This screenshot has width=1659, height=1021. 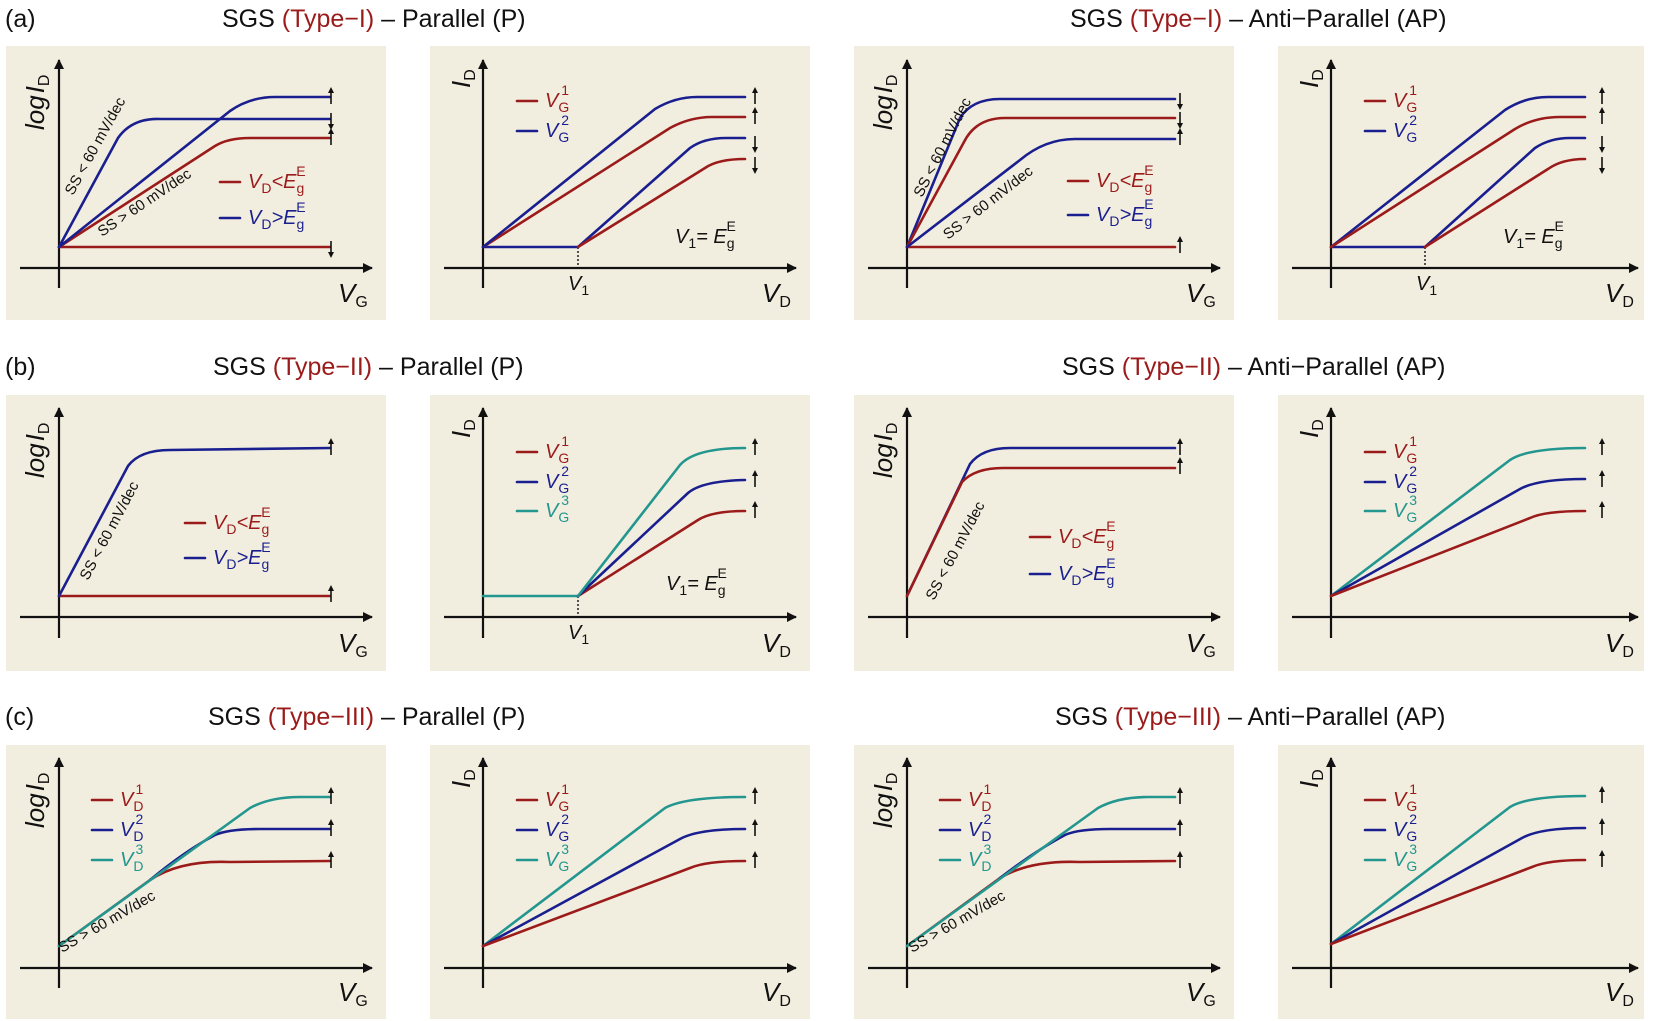 What do you see at coordinates (196, 882) in the screenshot?
I see `panel-c-p-log: logID VG SS > 60 mV/dec VD1 VD2 VD3` at bounding box center [196, 882].